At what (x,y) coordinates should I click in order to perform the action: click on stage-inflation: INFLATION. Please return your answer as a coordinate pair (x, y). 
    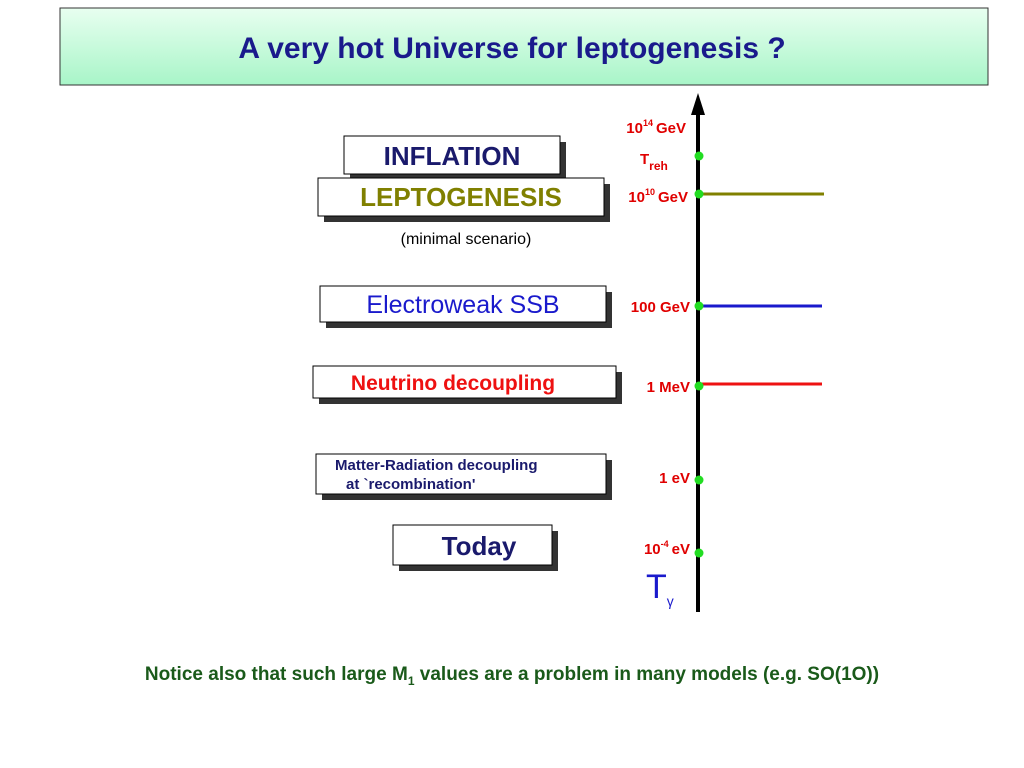
    Looking at the image, I should click on (454, 157).